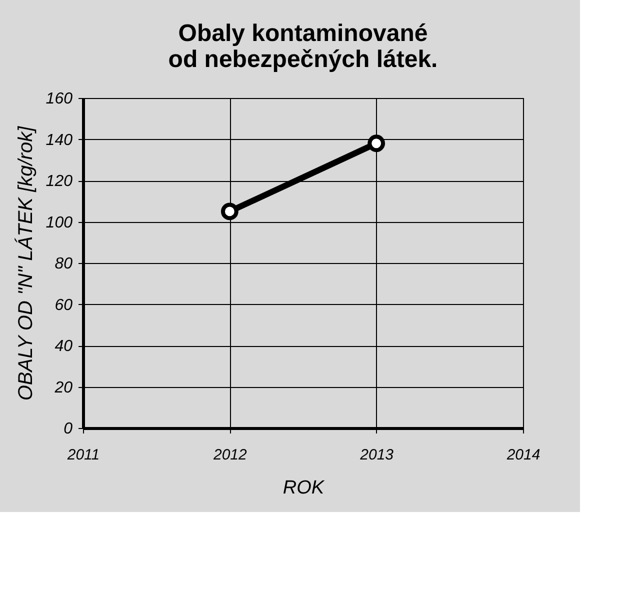 This screenshot has width=638, height=608. What do you see at coordinates (68, 429) in the screenshot?
I see `y-tick-label: 0` at bounding box center [68, 429].